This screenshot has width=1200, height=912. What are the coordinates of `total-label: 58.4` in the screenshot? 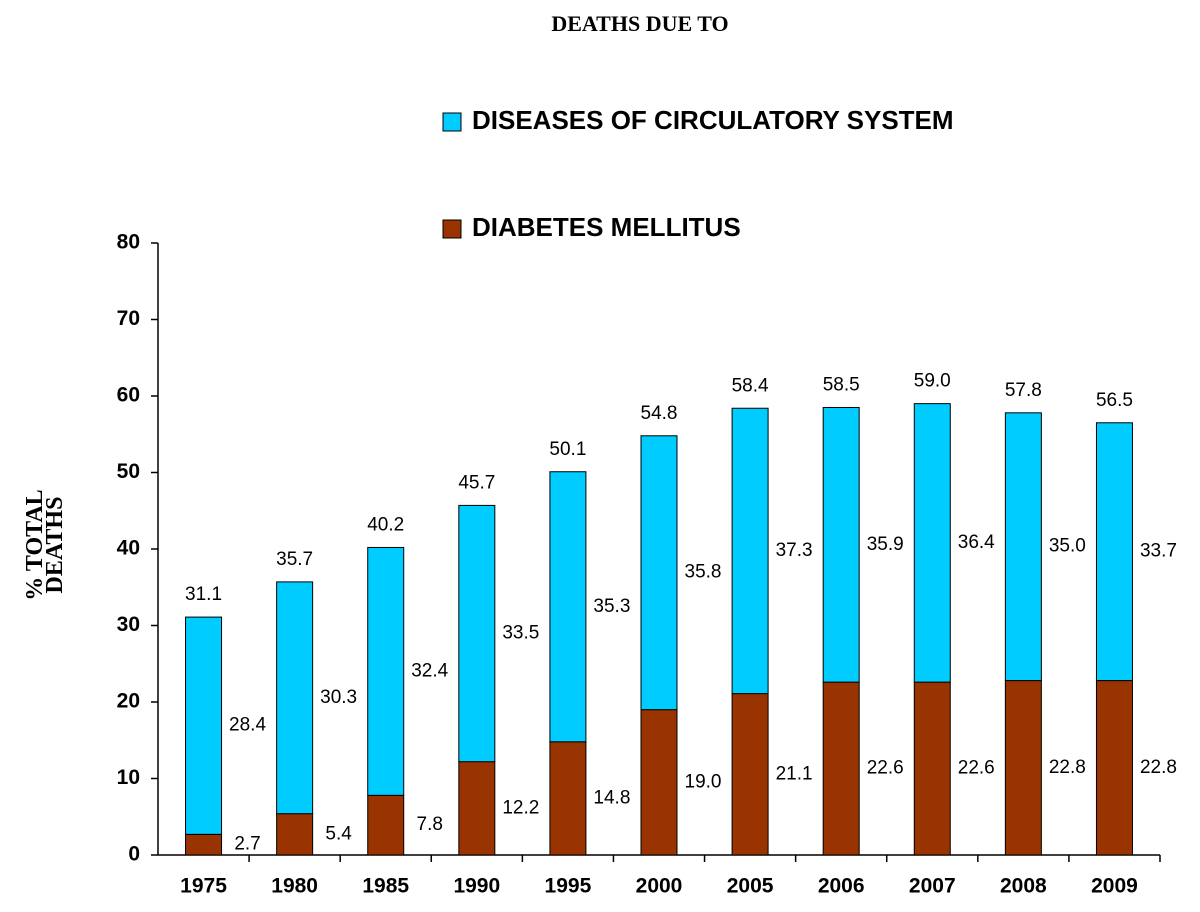 It's located at (750, 385).